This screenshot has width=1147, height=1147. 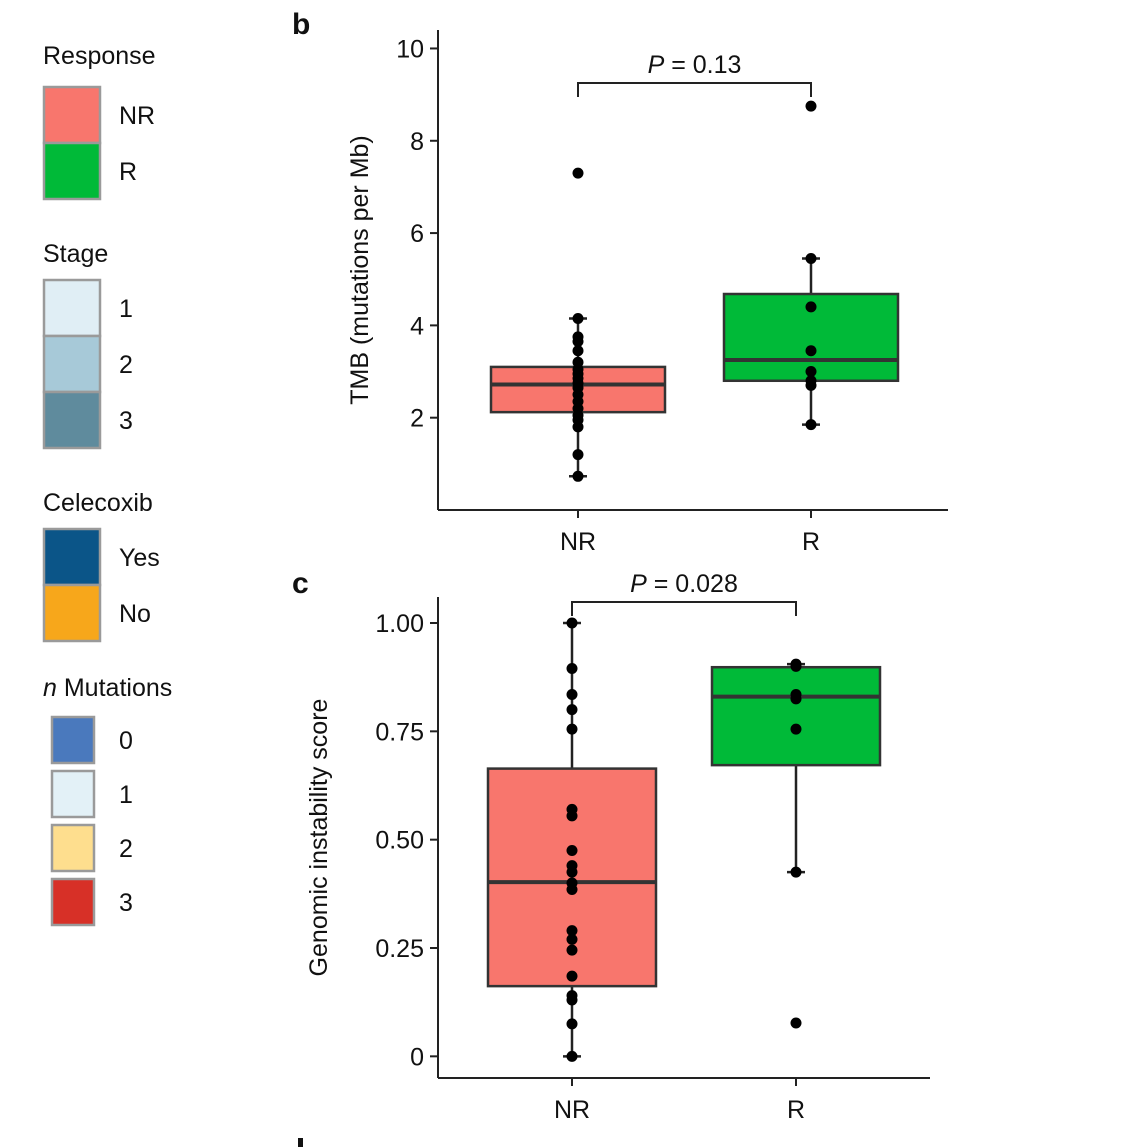 What do you see at coordinates (72, 171) in the screenshot?
I see `legend-swatch-r` at bounding box center [72, 171].